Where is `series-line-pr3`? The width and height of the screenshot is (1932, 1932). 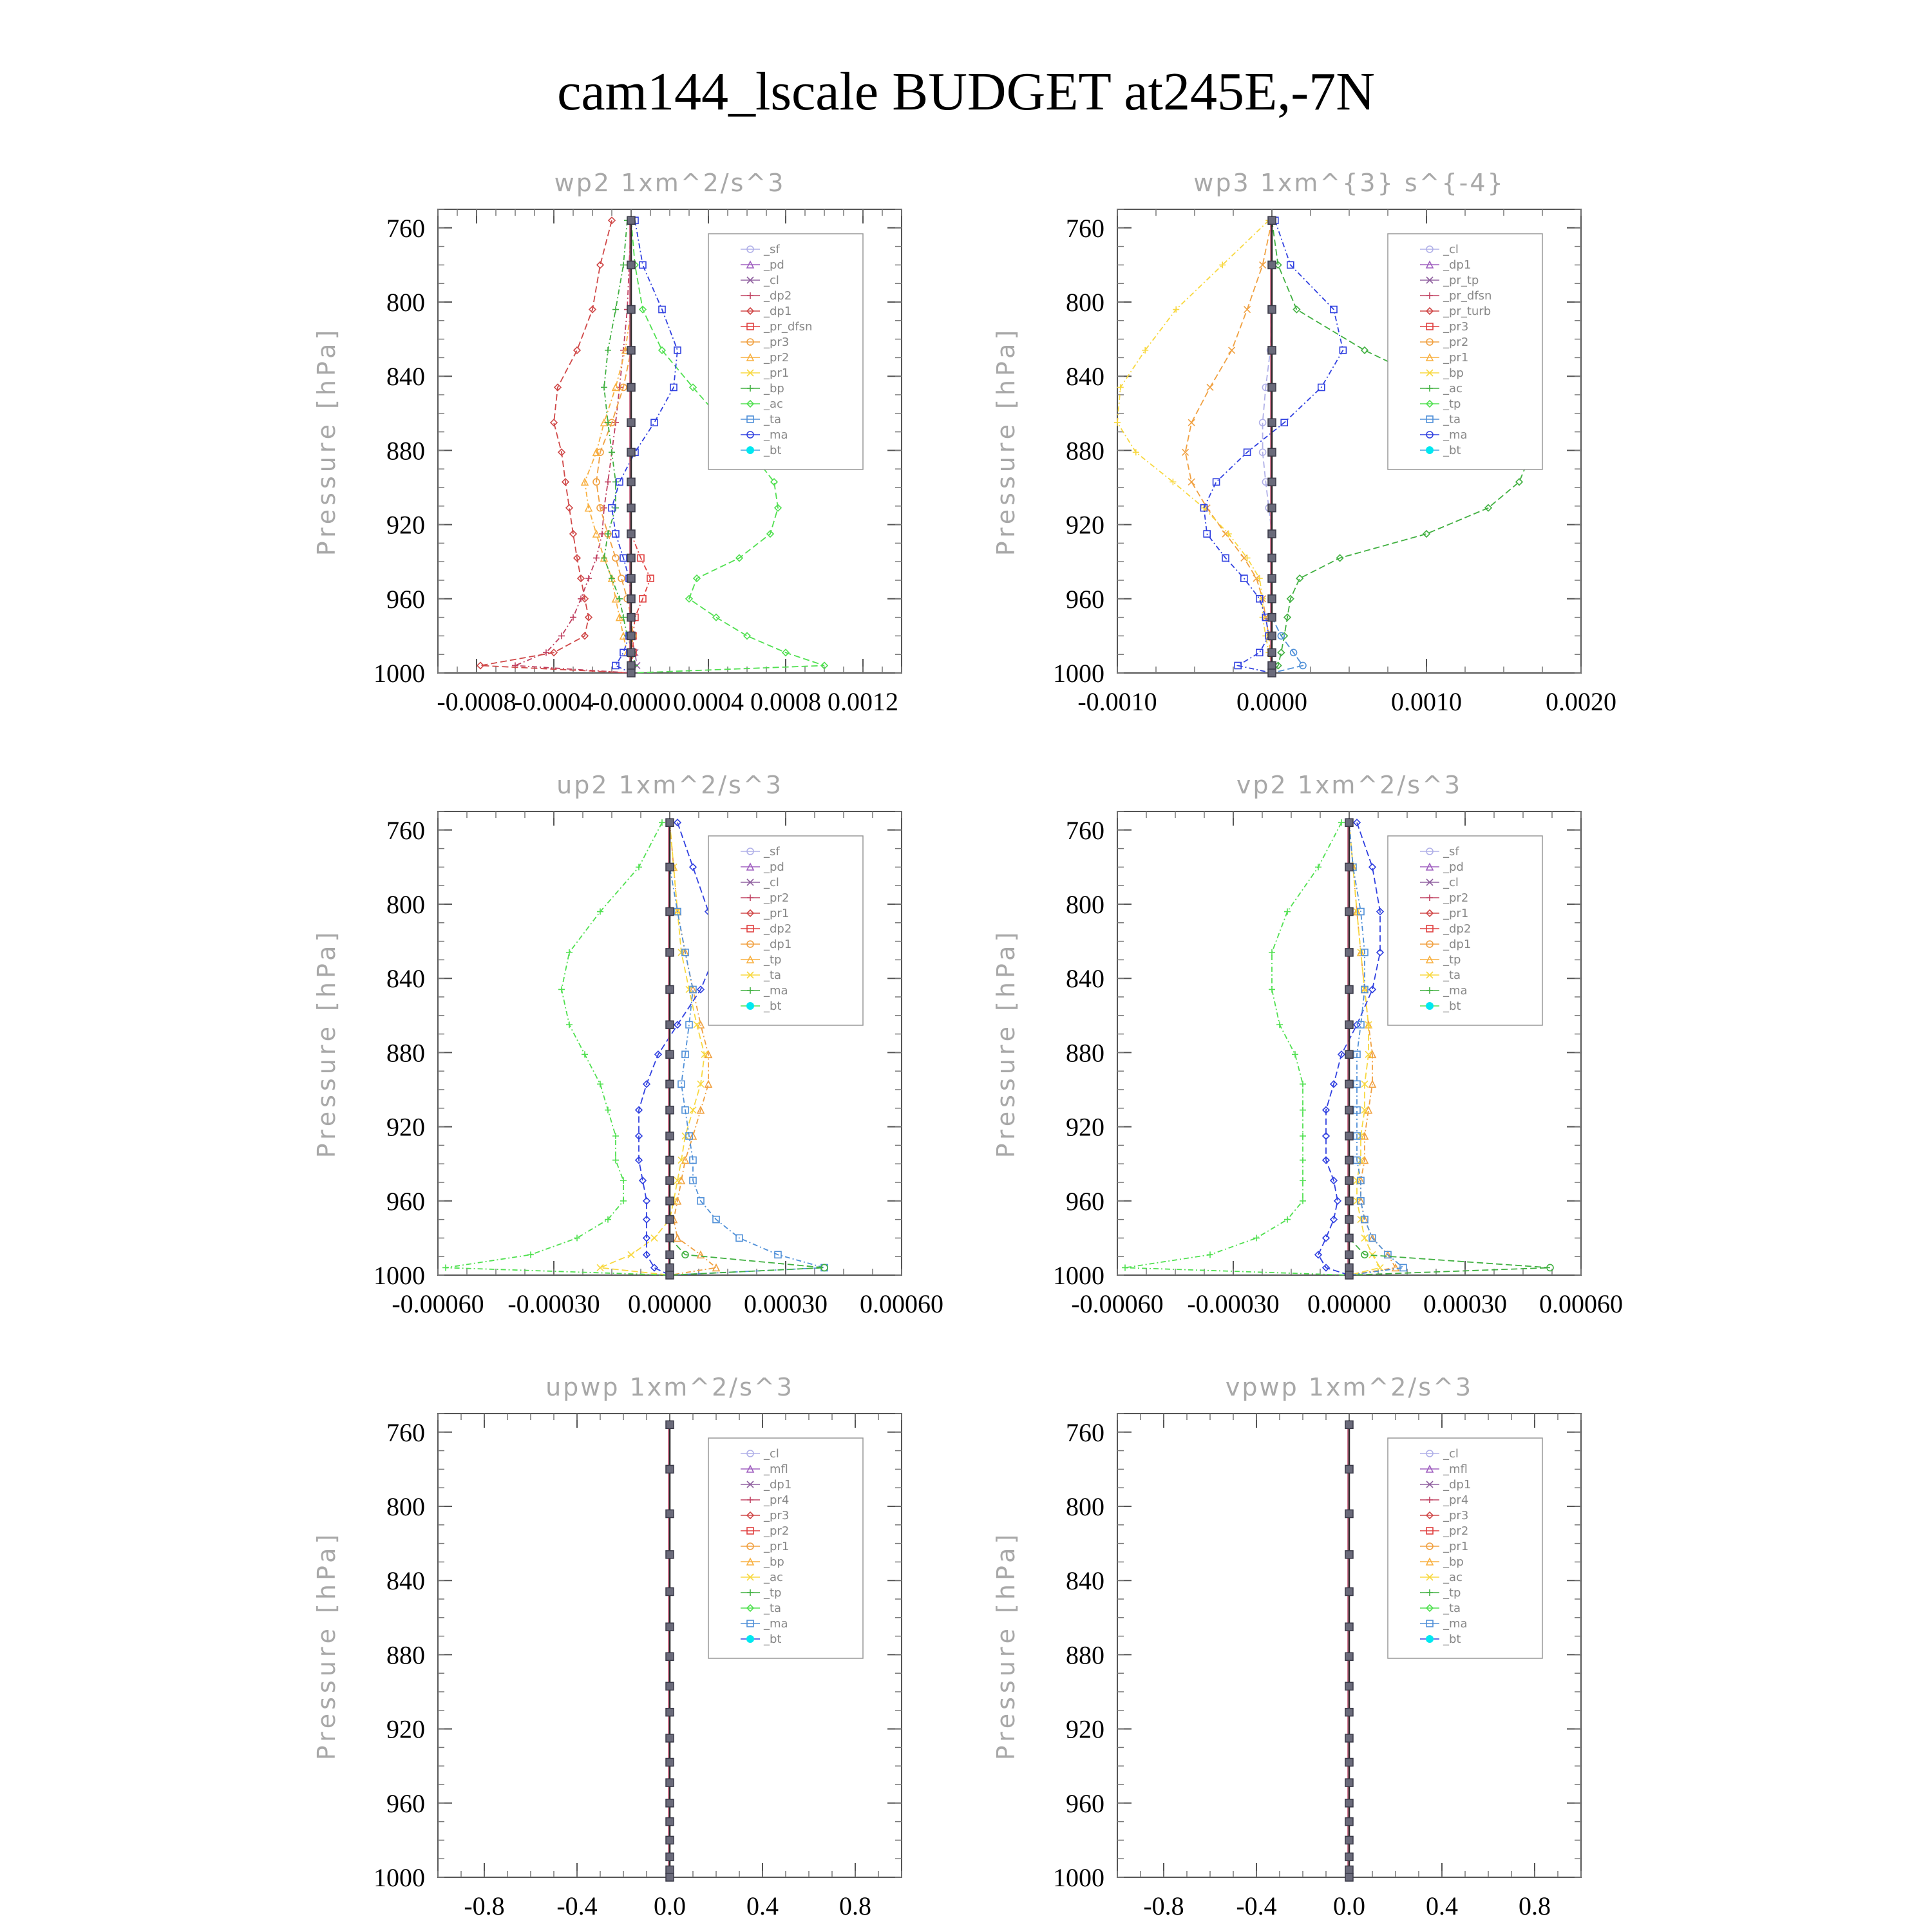
series-line-pr3 is located at coordinates (615, 447).